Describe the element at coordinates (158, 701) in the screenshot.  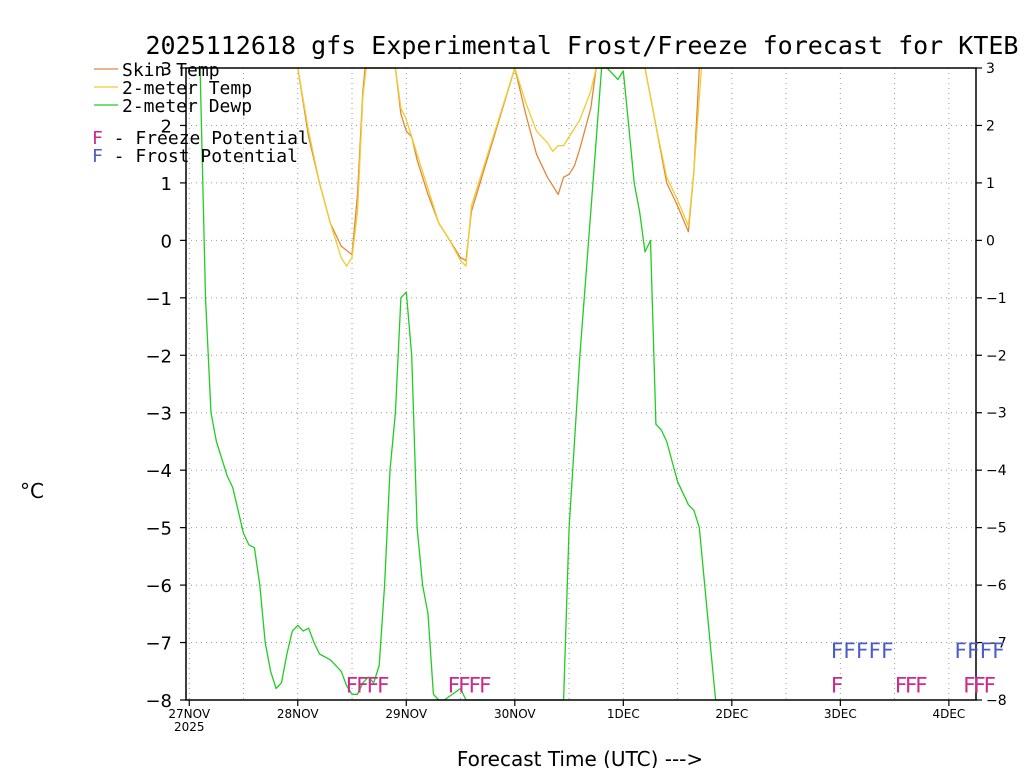
I see `y-tick-label: −8` at that location.